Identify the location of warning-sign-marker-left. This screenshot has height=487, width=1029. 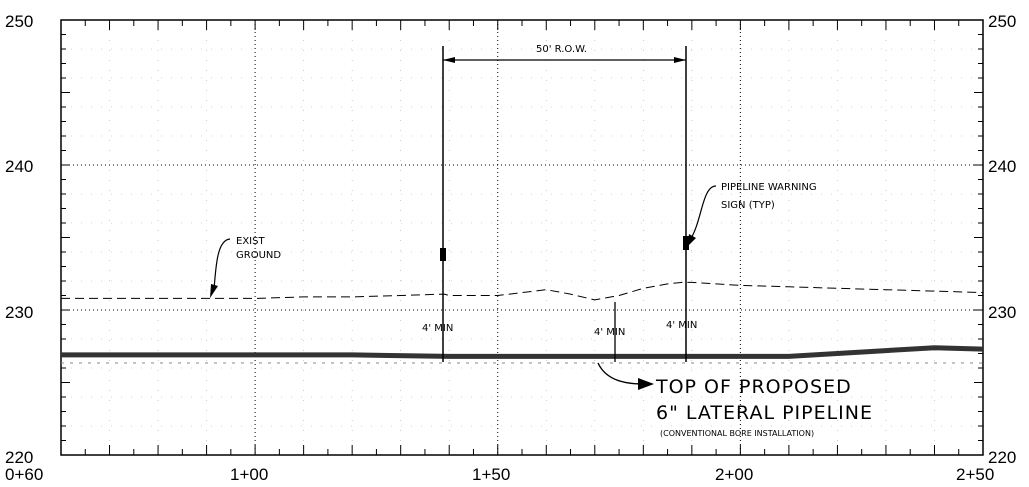
(443, 254).